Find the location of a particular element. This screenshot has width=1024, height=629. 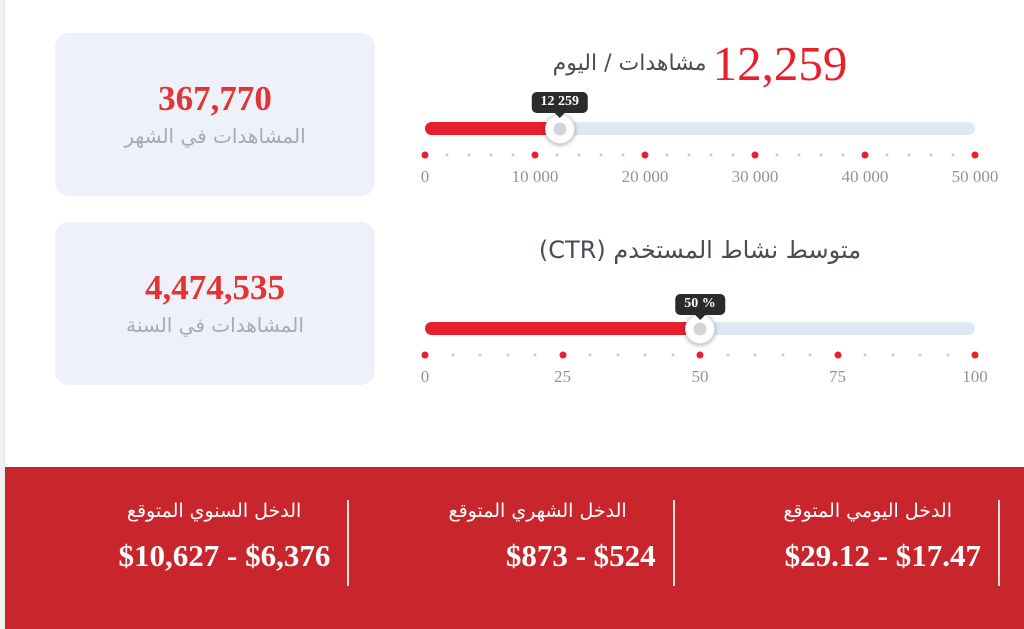

monthly-income-value: $873 - $524 is located at coordinates (580, 555).